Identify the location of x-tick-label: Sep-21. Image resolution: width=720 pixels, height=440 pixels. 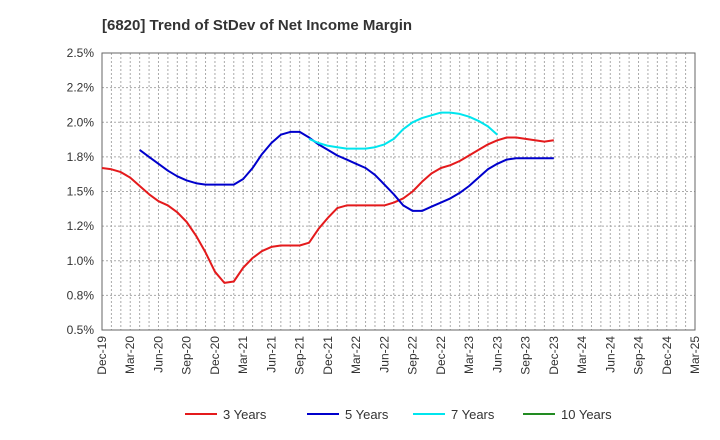
(300, 355).